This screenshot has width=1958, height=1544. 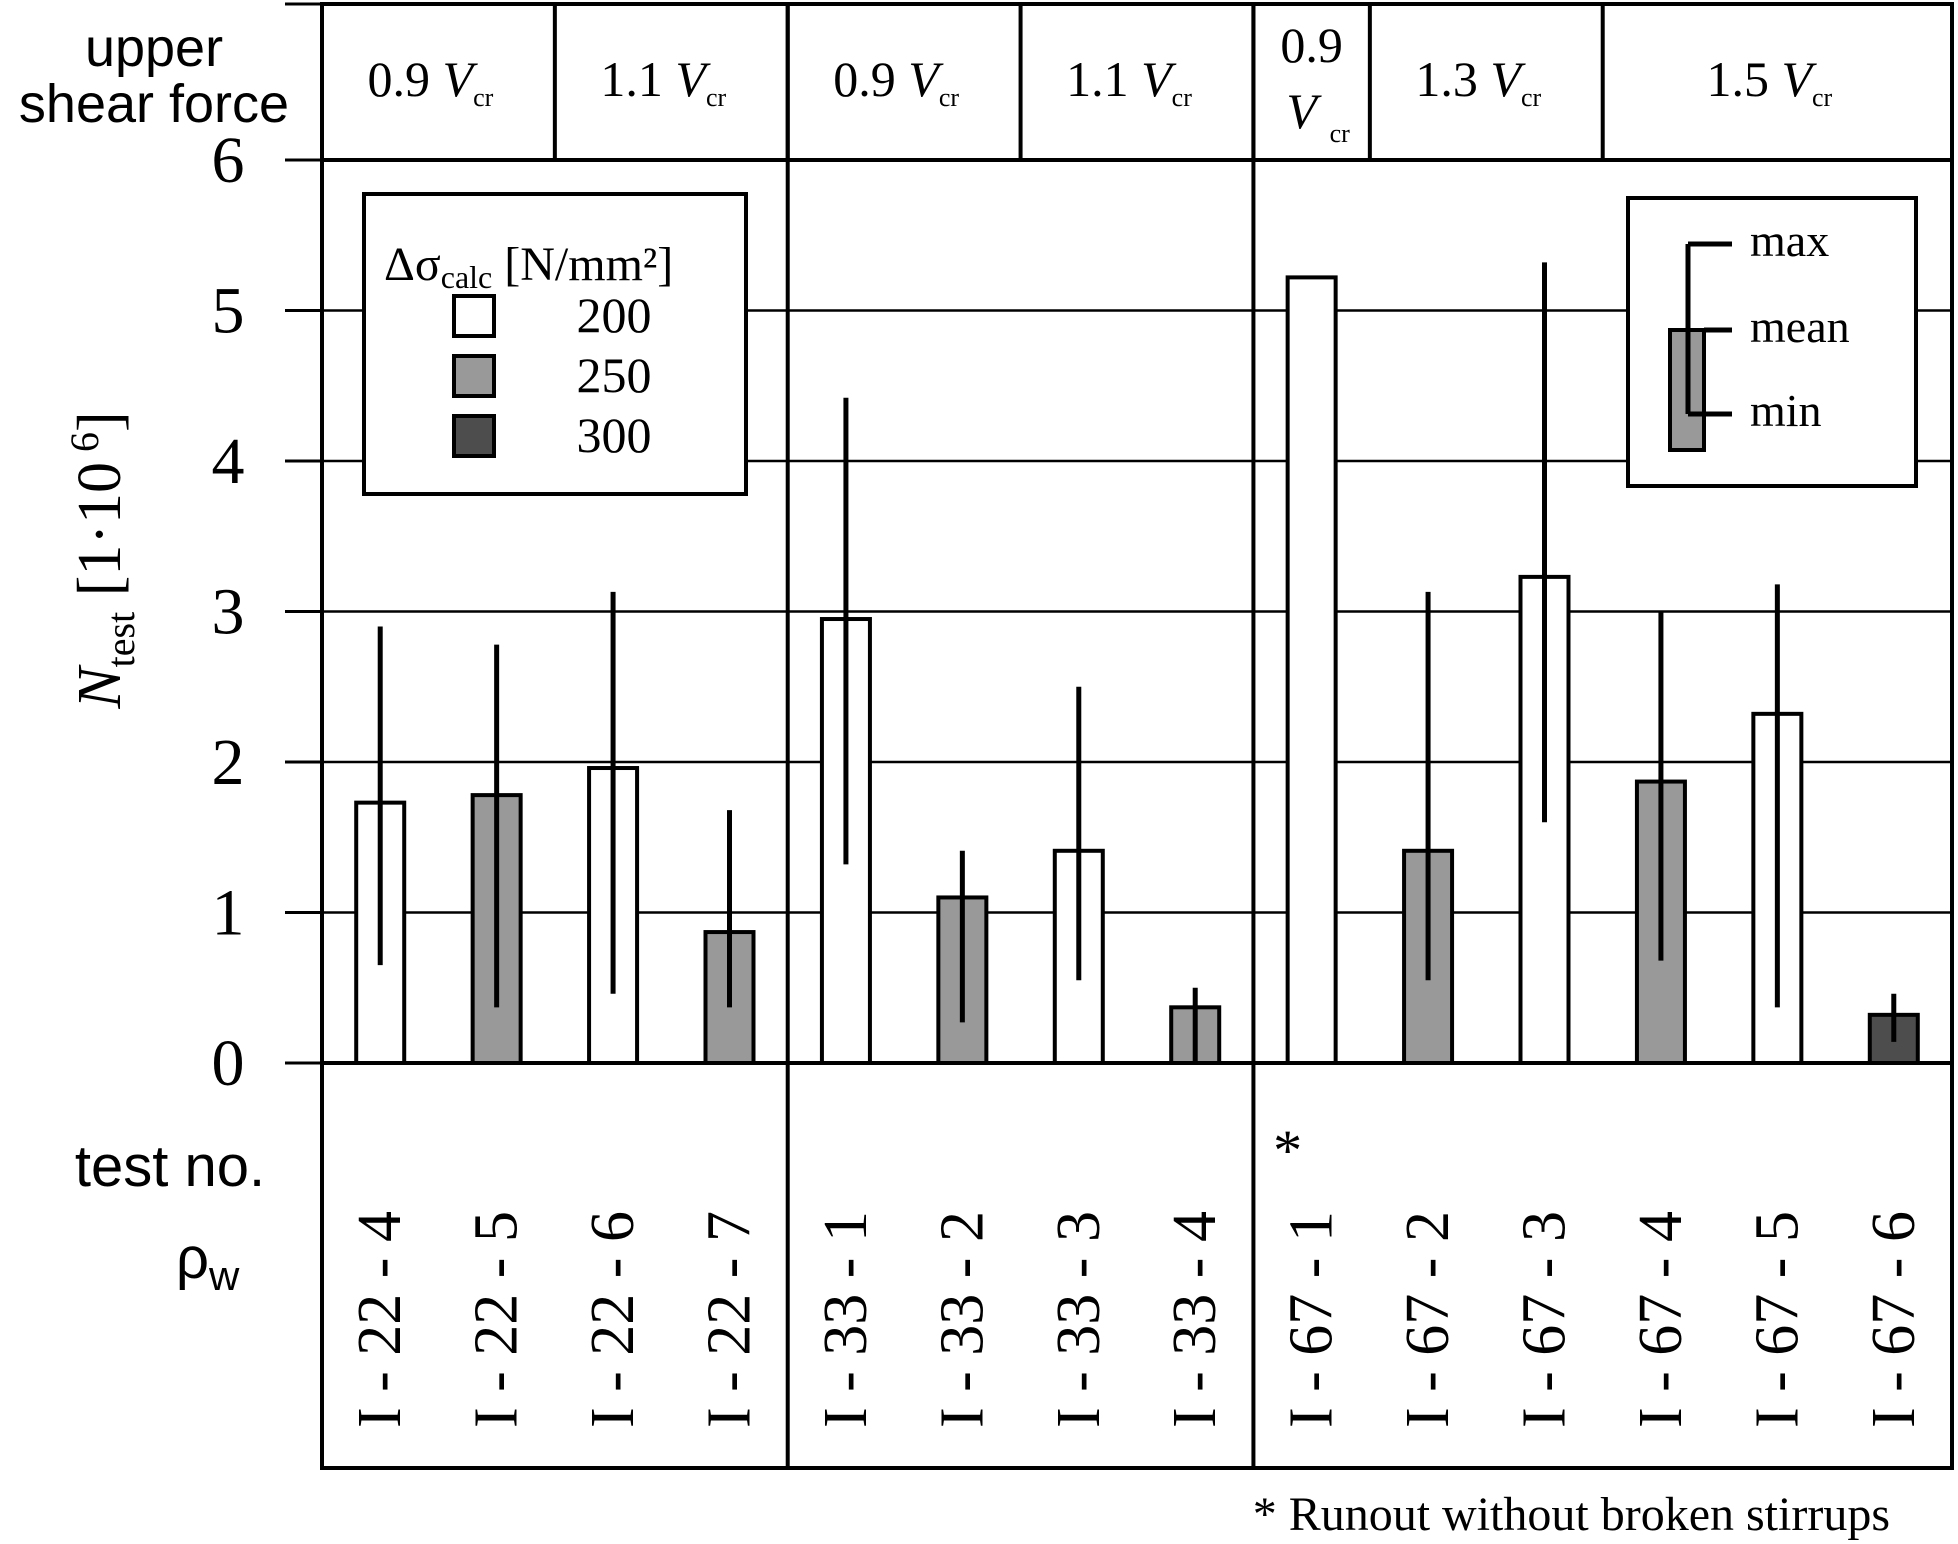 What do you see at coordinates (228, 1063) in the screenshot?
I see `y-tick-label-0: 0` at bounding box center [228, 1063].